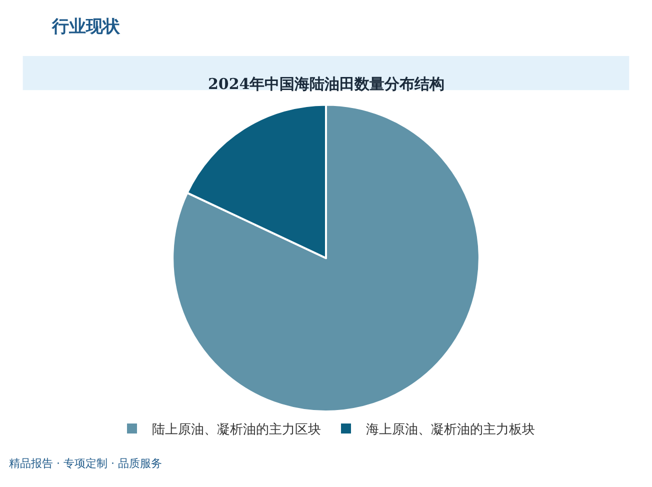  What do you see at coordinates (85, 463) in the screenshot?
I see `text: 精品报告 · 专项定制 · 品质服务` at bounding box center [85, 463].